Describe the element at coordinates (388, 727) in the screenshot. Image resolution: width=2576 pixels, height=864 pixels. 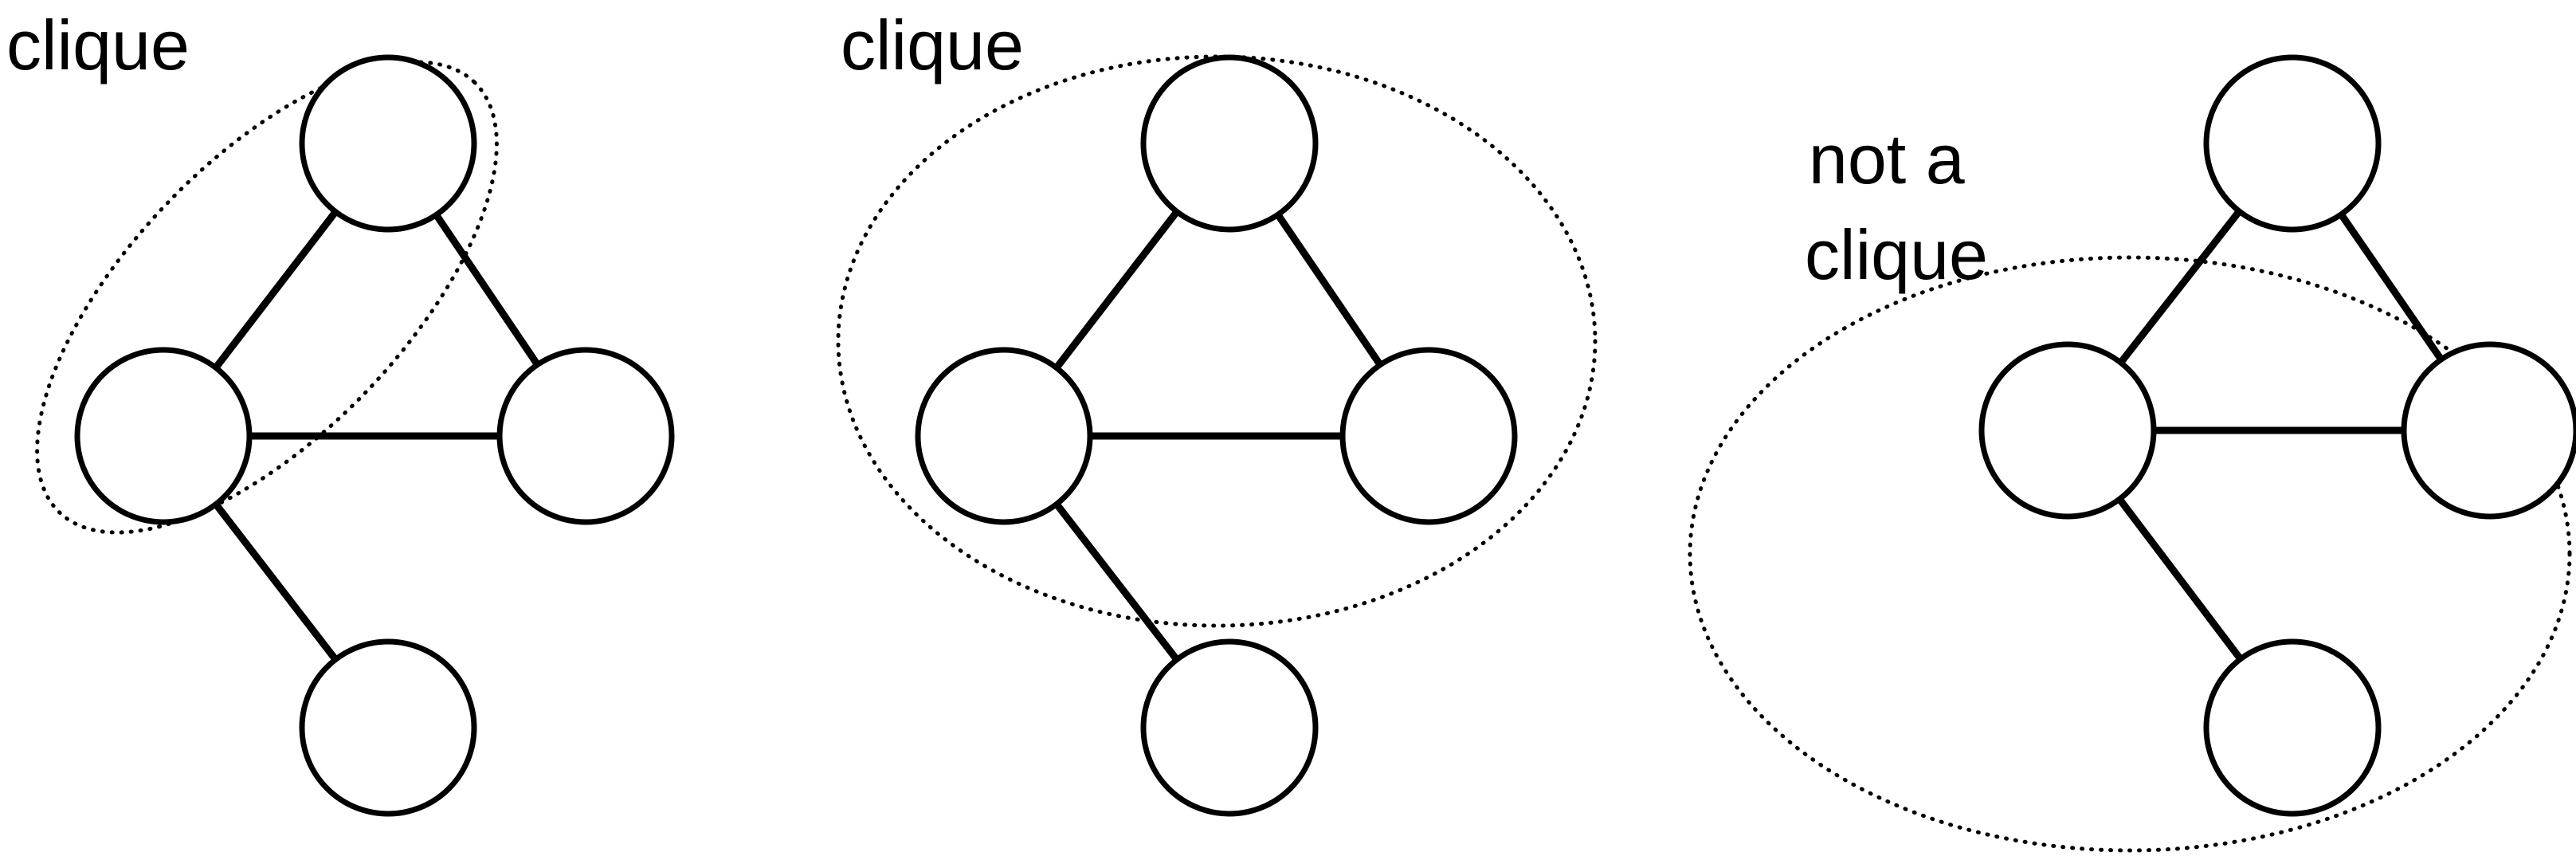
I see `panel-1-node-bottom` at that location.